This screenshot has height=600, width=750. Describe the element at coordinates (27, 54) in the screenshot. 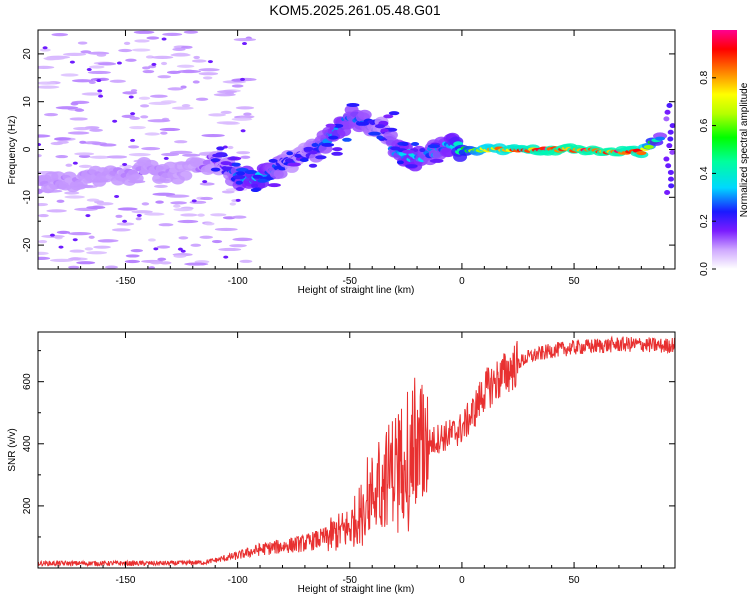

I see `y-tick-label: 20` at that location.